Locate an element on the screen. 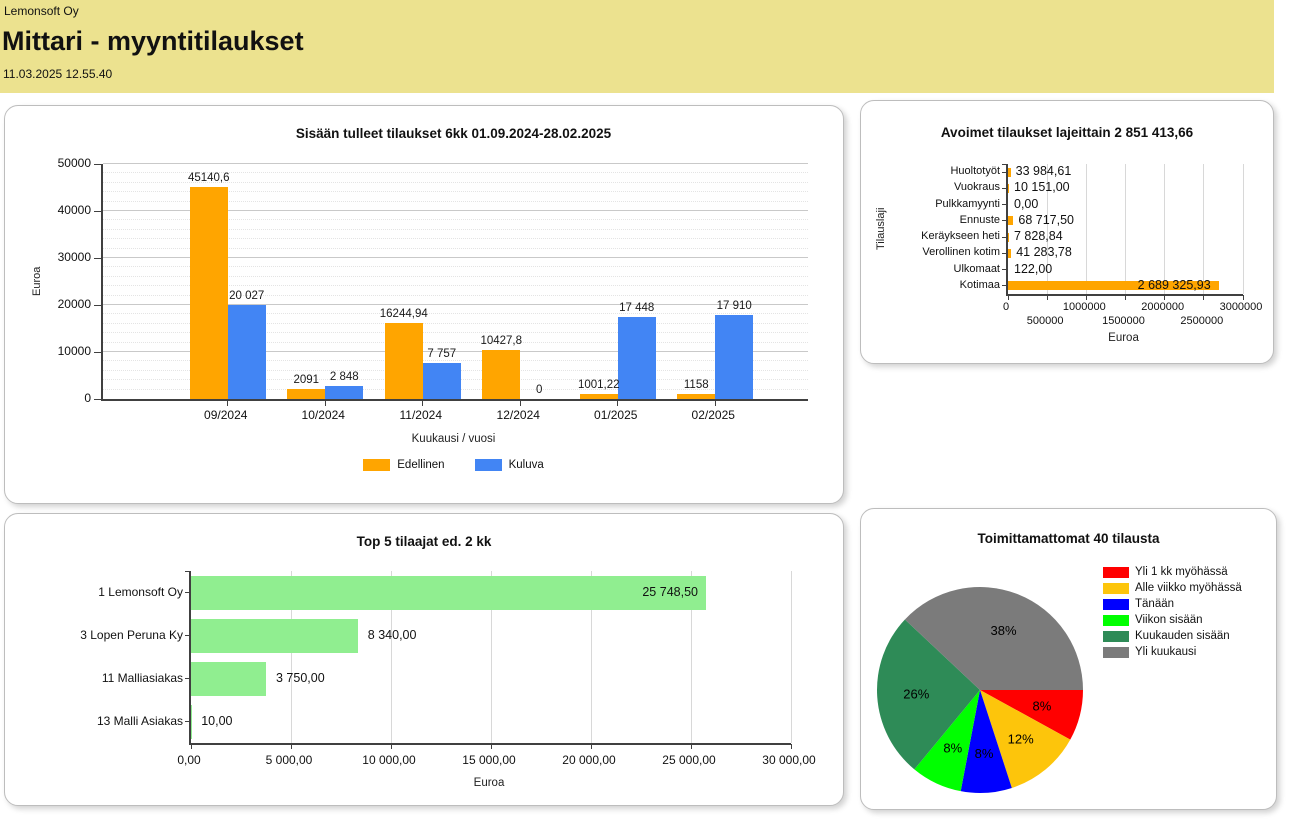 This screenshot has width=1292, height=822. legend-label: Yli kuukausi is located at coordinates (1166, 652).